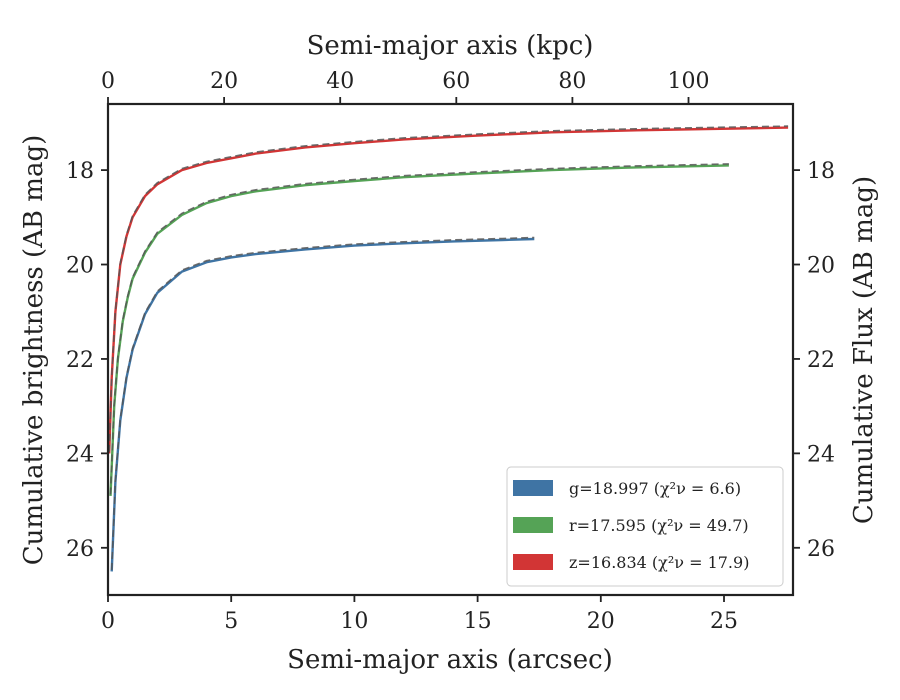  I want to click on y-tick-label: 24, so click(80, 454).